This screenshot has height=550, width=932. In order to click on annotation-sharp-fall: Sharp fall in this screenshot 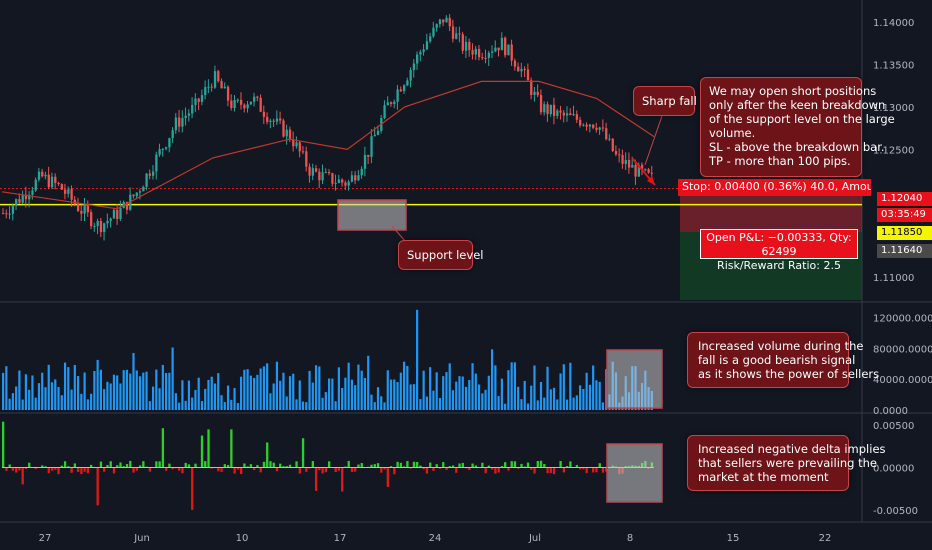, I will do `click(665, 101)`.